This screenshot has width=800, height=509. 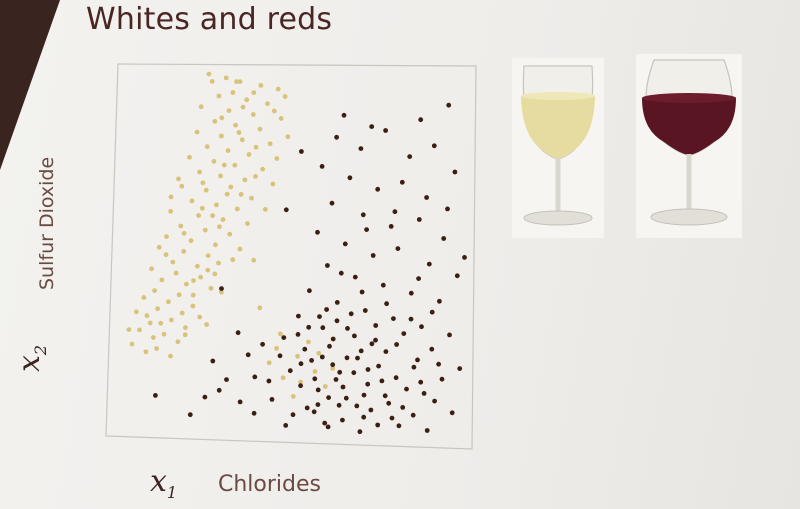 I want to click on x1-subscript: 1, so click(x=172, y=492).